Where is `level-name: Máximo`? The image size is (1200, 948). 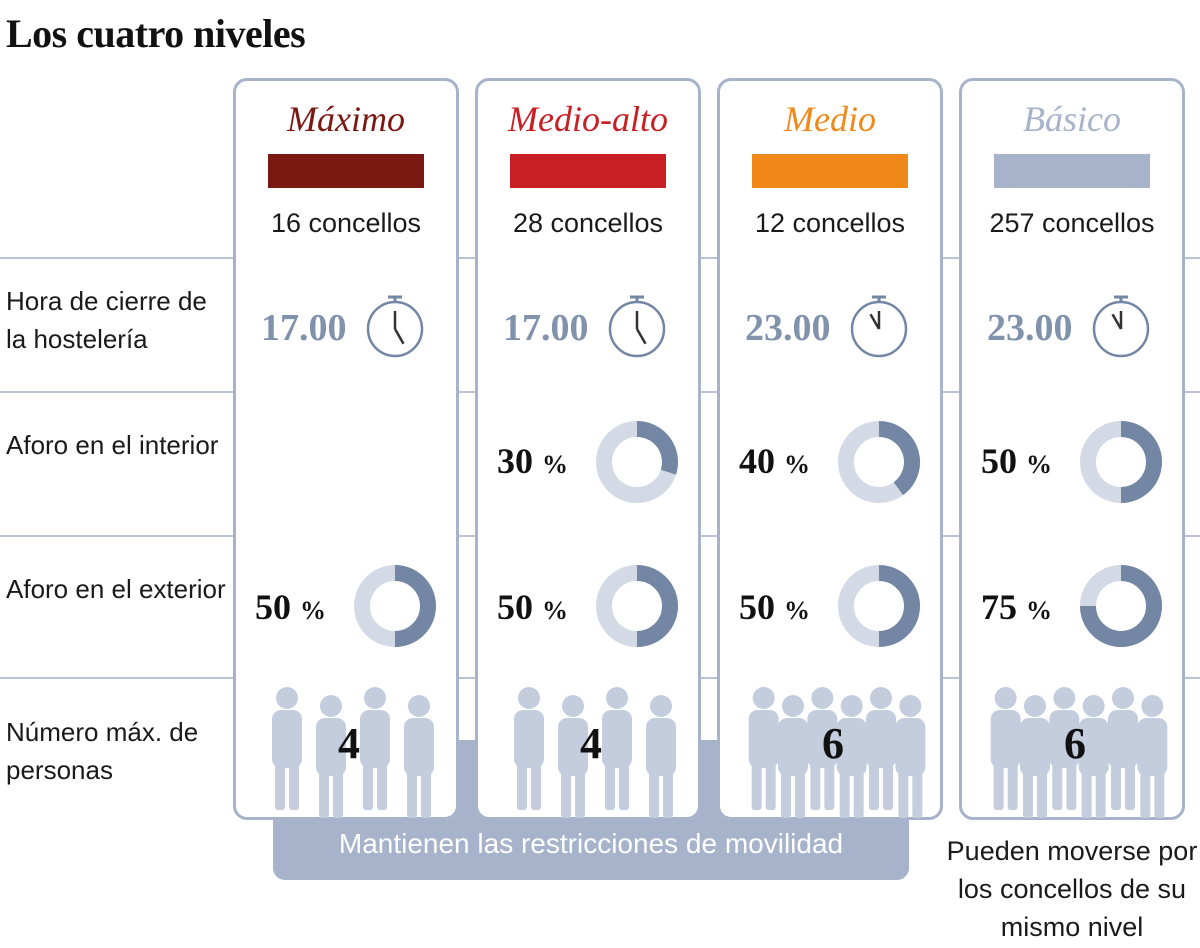
level-name: Máximo is located at coordinates (346, 119).